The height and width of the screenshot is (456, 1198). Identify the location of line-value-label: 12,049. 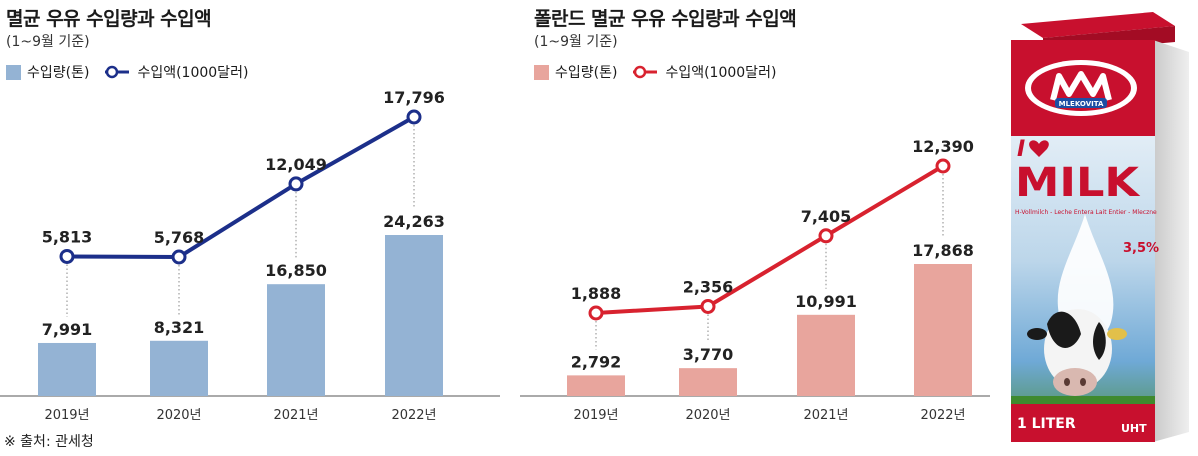
(296, 164).